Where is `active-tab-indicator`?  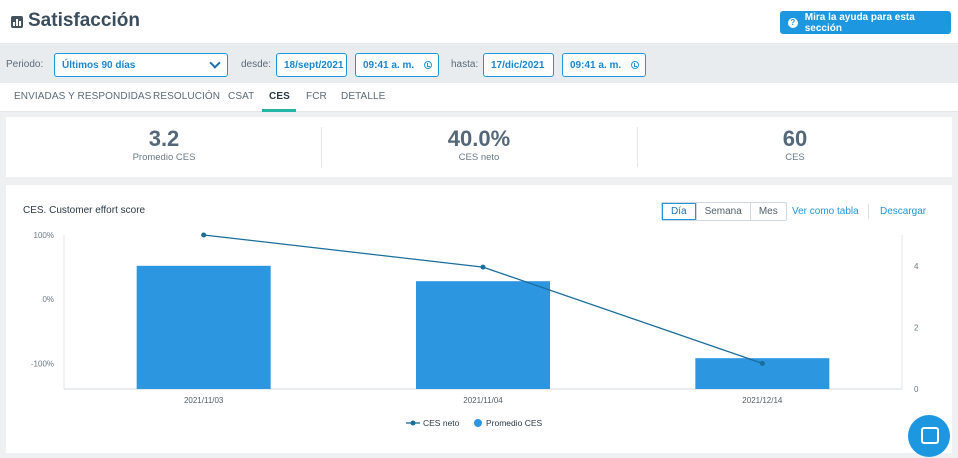
active-tab-indicator is located at coordinates (279, 110).